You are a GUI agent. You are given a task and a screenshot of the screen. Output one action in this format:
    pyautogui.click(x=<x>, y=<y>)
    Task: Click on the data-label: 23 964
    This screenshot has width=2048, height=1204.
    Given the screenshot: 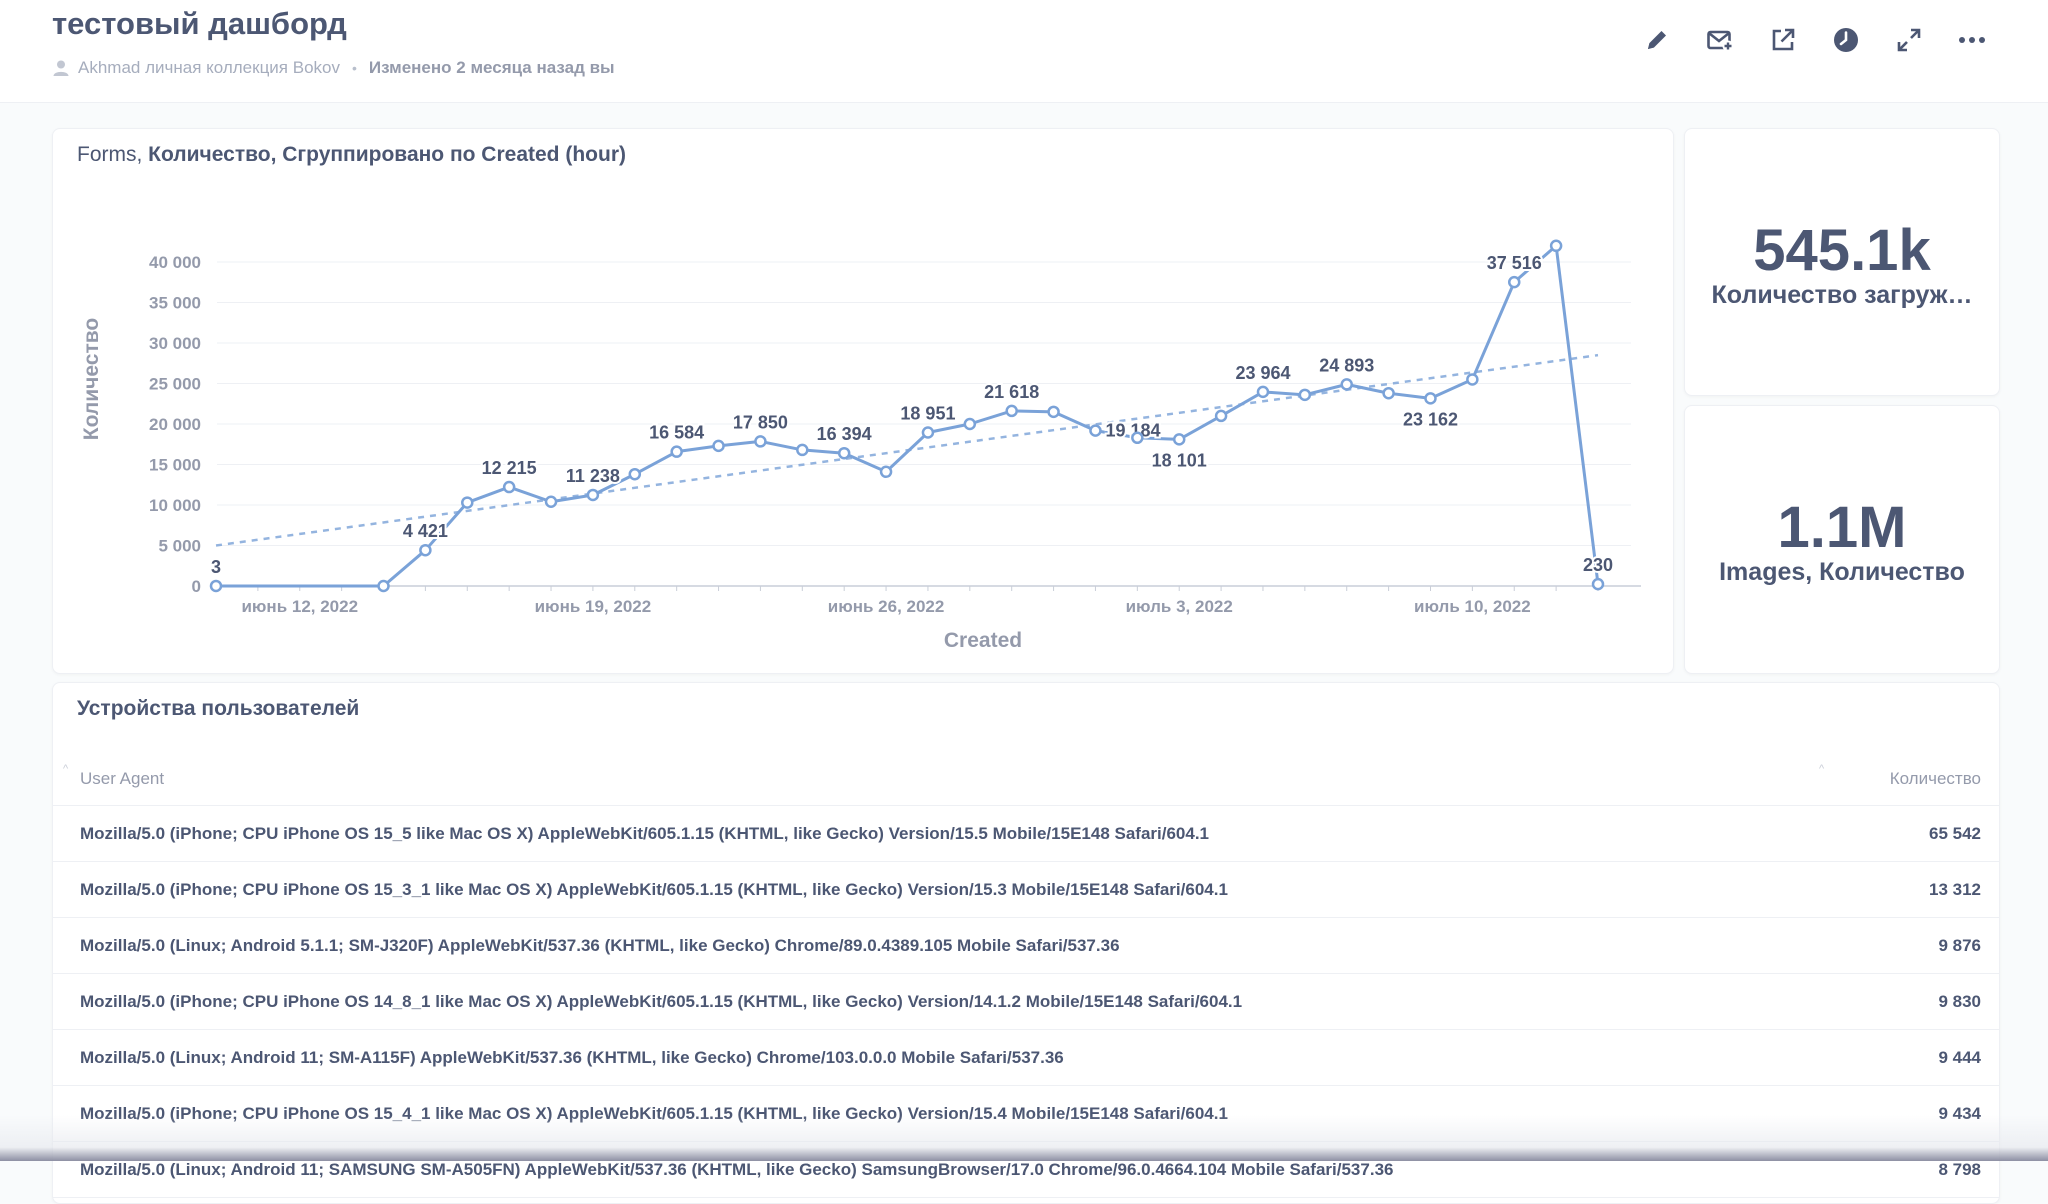 What is the action you would take?
    pyautogui.click(x=1262, y=373)
    